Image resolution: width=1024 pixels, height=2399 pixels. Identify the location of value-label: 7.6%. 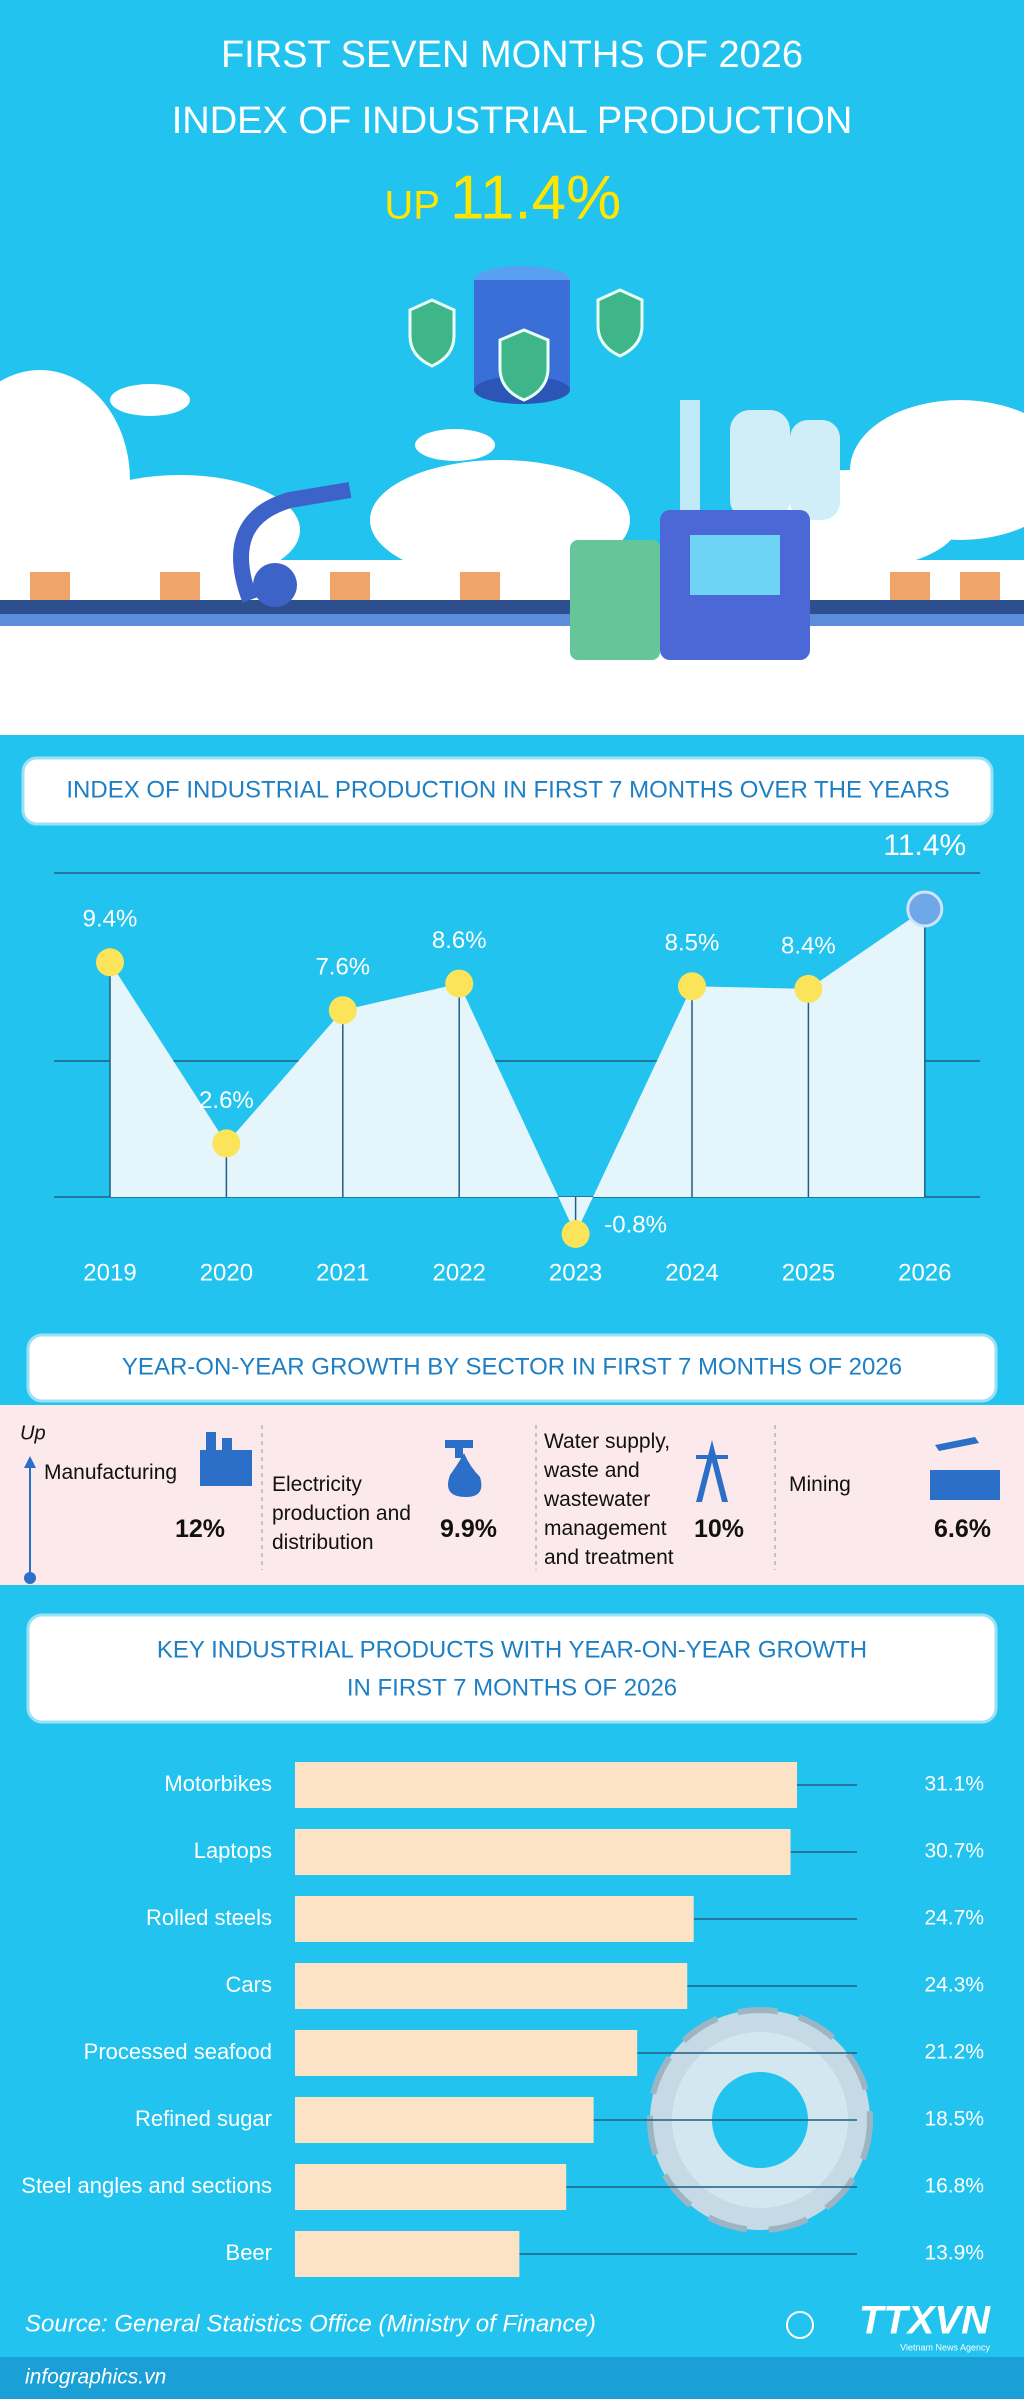
(342, 967).